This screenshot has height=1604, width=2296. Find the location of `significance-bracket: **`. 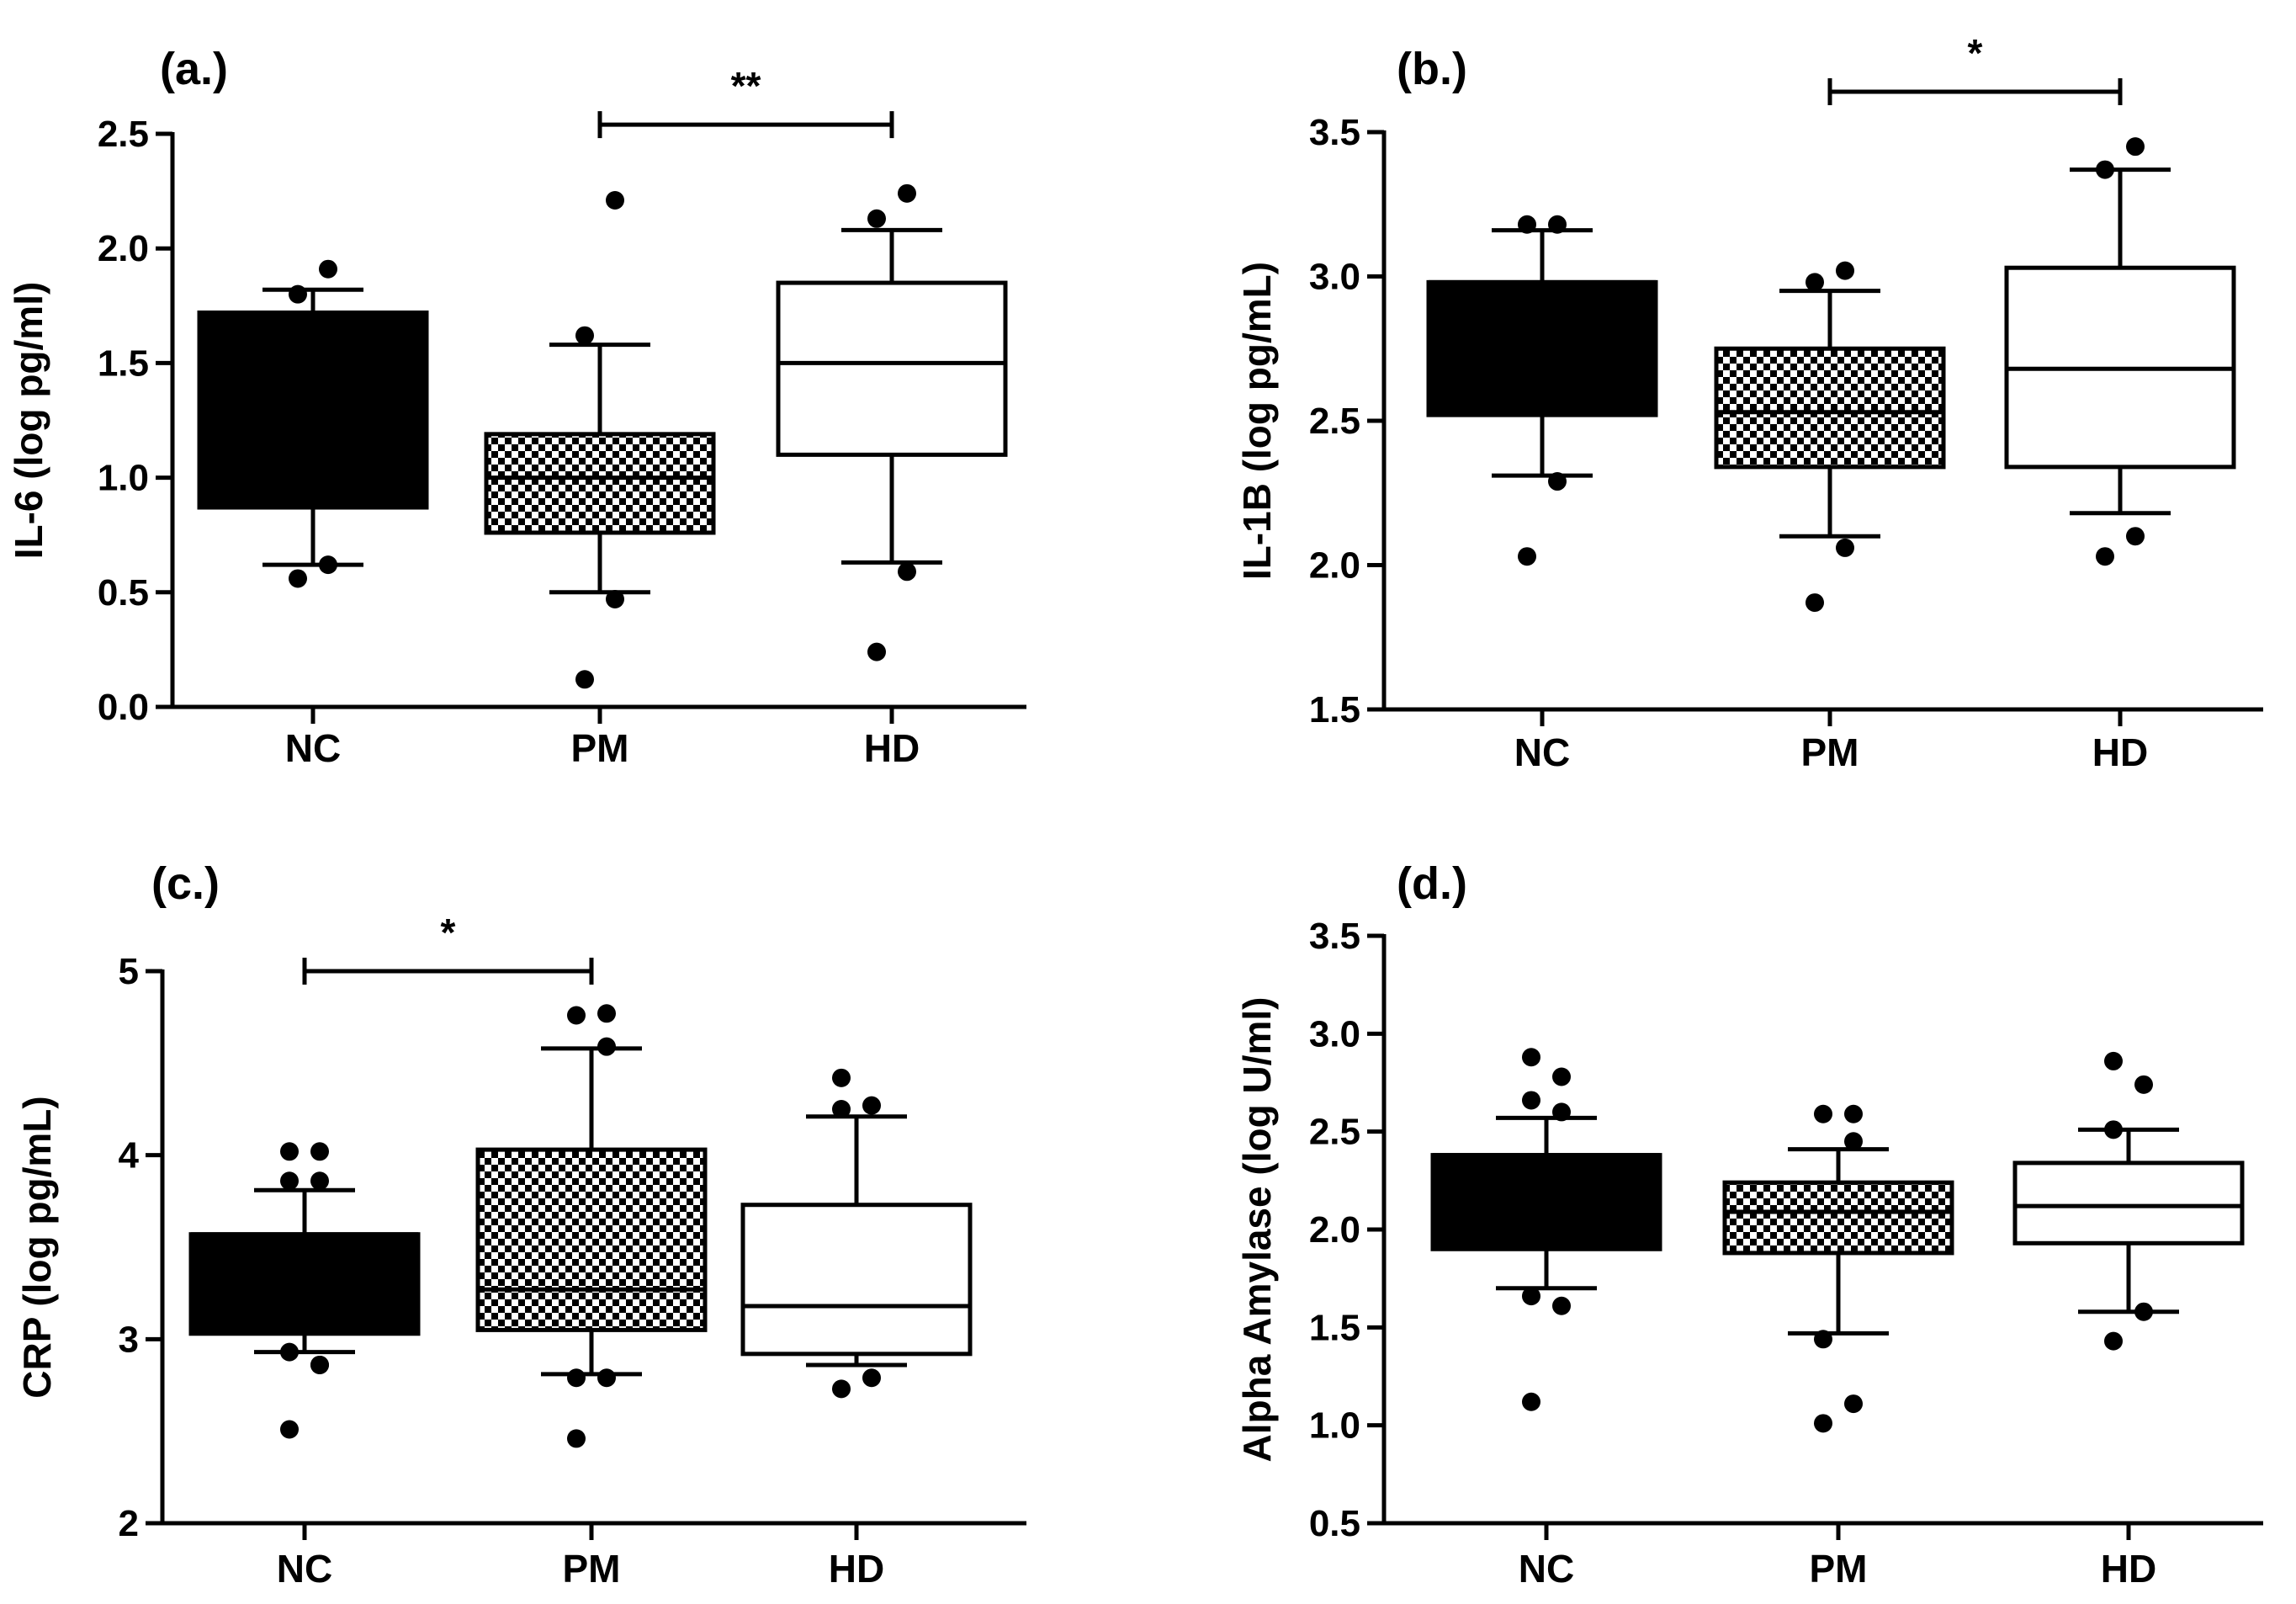

significance-bracket: ** is located at coordinates (746, 101).